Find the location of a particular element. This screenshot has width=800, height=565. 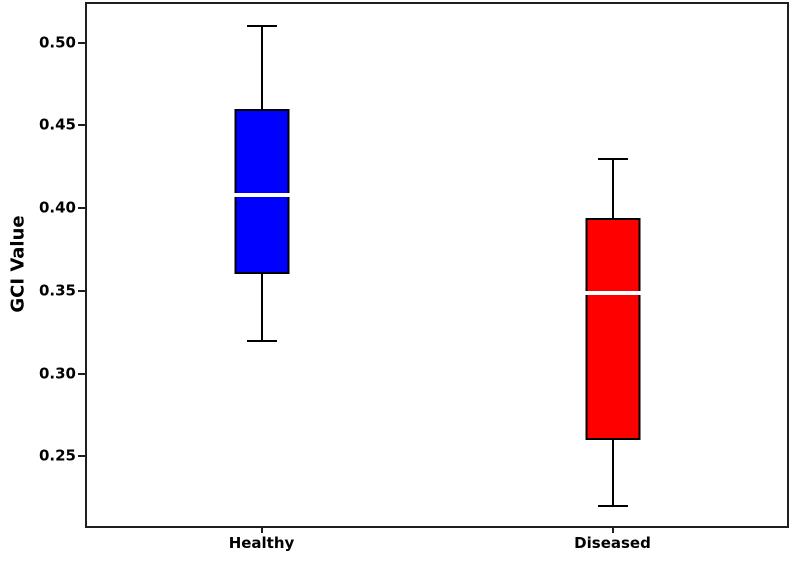

whisker-cap-top-diseased is located at coordinates (612, 158).